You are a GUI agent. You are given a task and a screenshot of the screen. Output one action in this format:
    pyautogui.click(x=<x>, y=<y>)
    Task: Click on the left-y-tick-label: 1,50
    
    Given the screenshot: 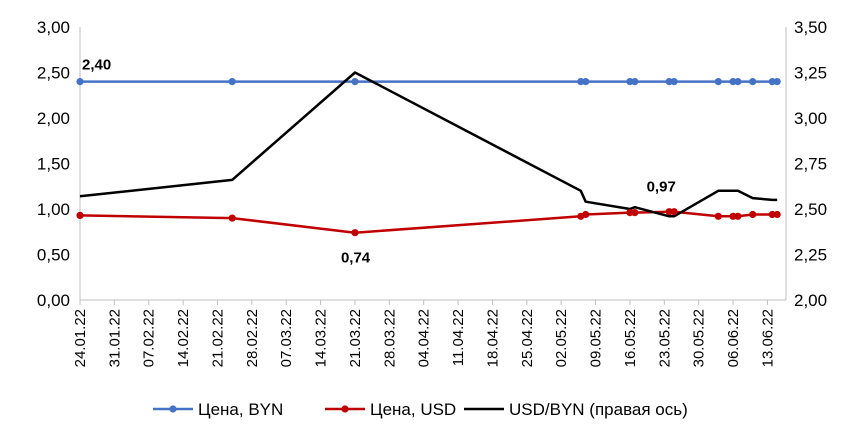 What is the action you would take?
    pyautogui.click(x=53, y=164)
    